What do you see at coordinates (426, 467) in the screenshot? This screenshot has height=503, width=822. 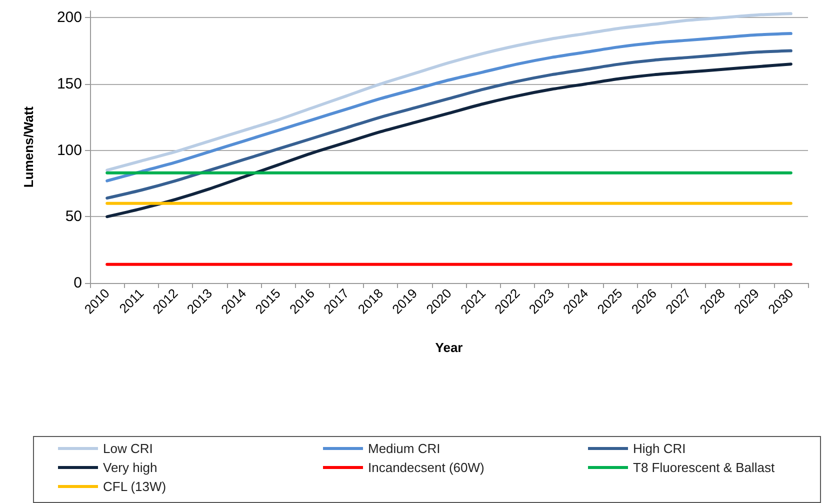 I see `legend-label: Incandecsent (60W)` at bounding box center [426, 467].